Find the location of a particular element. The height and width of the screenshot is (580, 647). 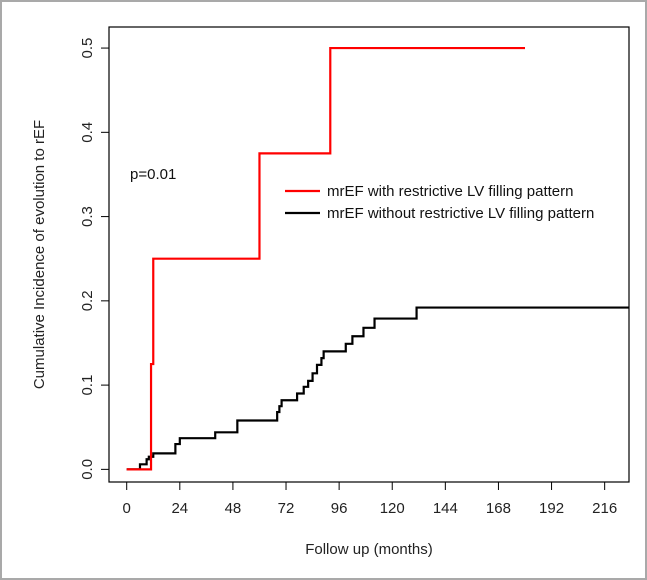

legend-label-0: mrEF with restrictive LV filling pattern is located at coordinates (450, 191).